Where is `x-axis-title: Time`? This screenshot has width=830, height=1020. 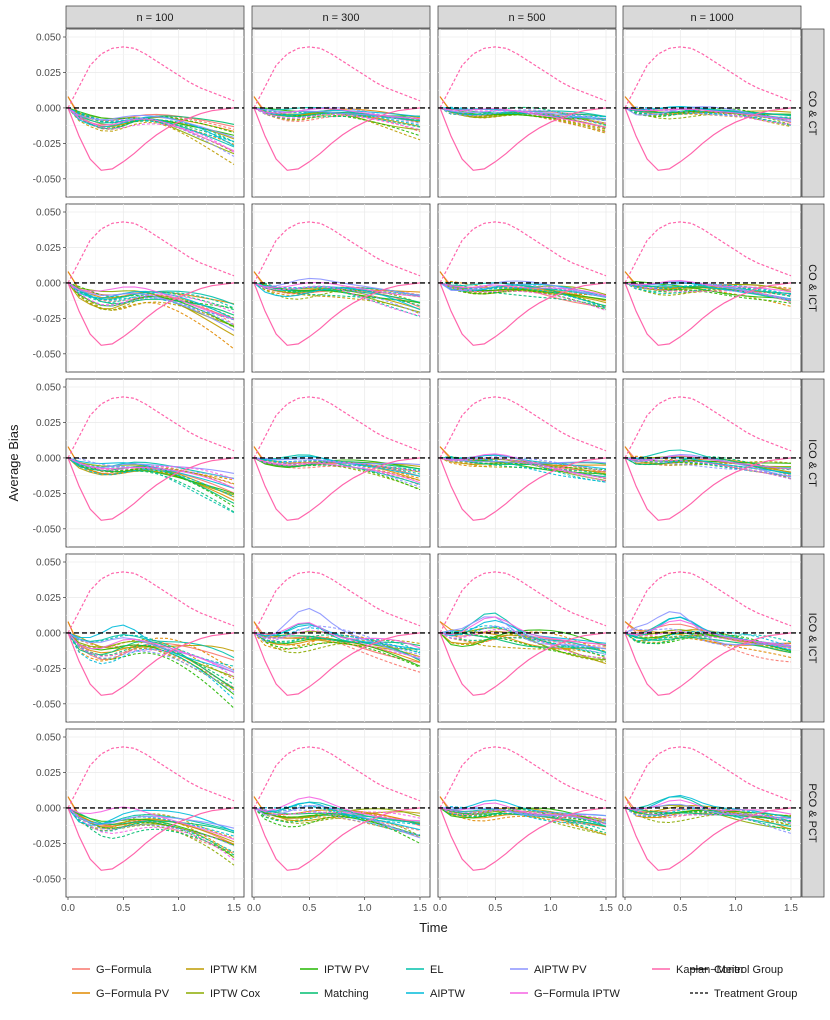 x-axis-title: Time is located at coordinates (433, 927).